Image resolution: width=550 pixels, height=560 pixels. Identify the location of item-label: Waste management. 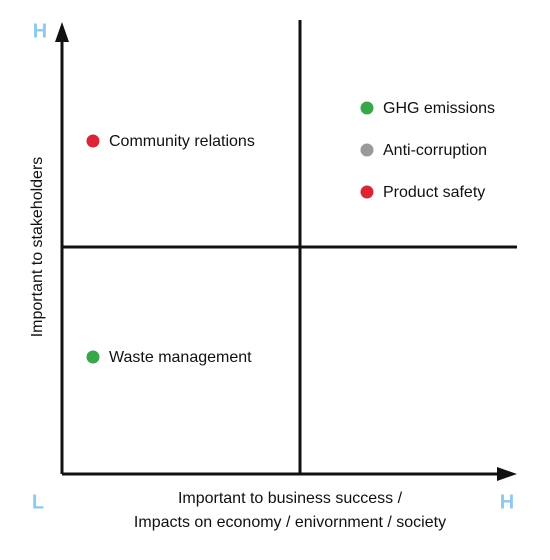
(180, 357).